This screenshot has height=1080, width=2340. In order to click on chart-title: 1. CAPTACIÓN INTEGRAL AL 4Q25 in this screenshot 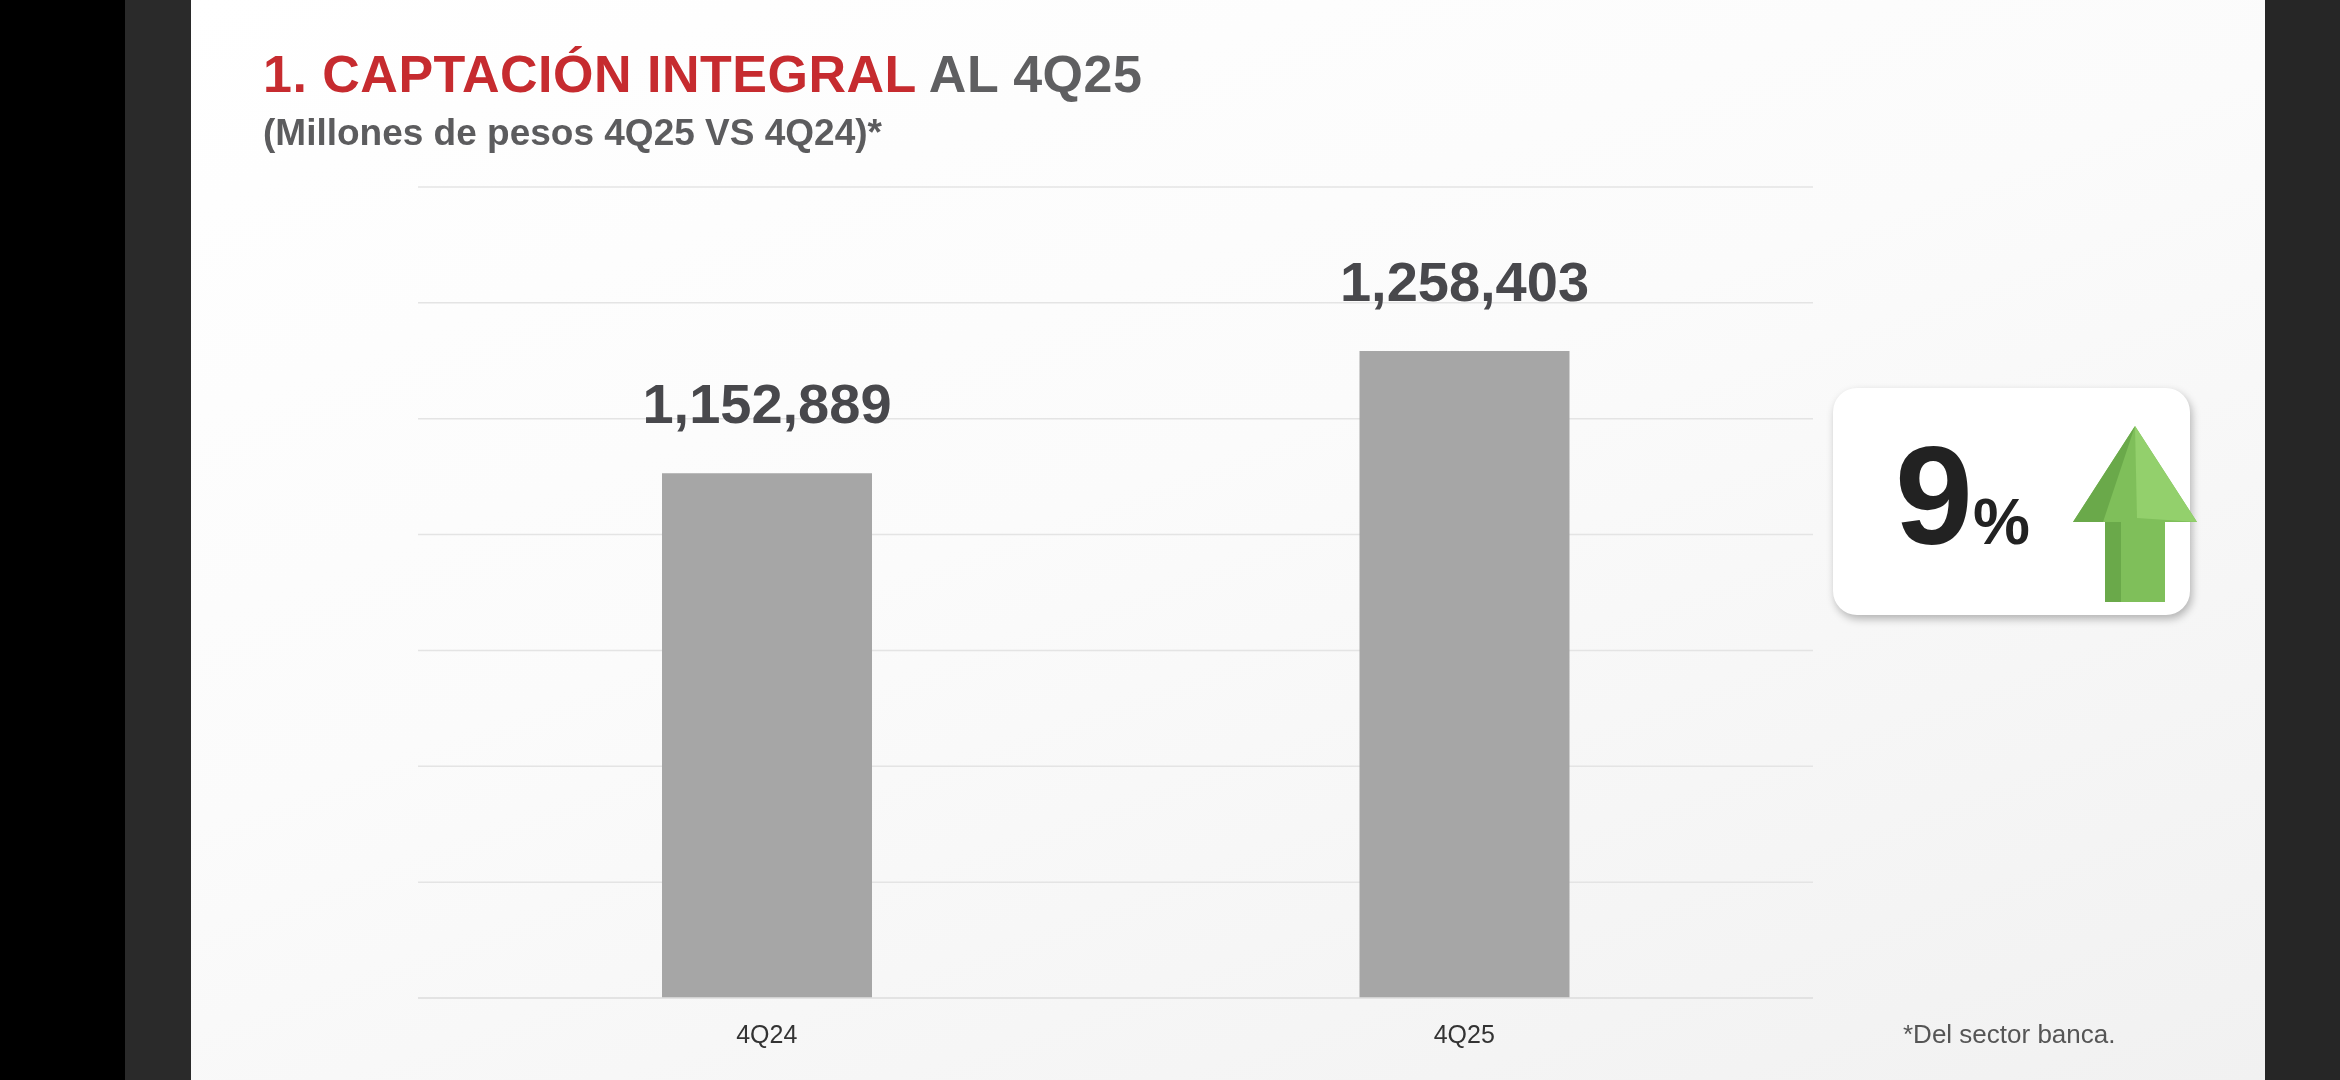, I will do `click(703, 74)`.